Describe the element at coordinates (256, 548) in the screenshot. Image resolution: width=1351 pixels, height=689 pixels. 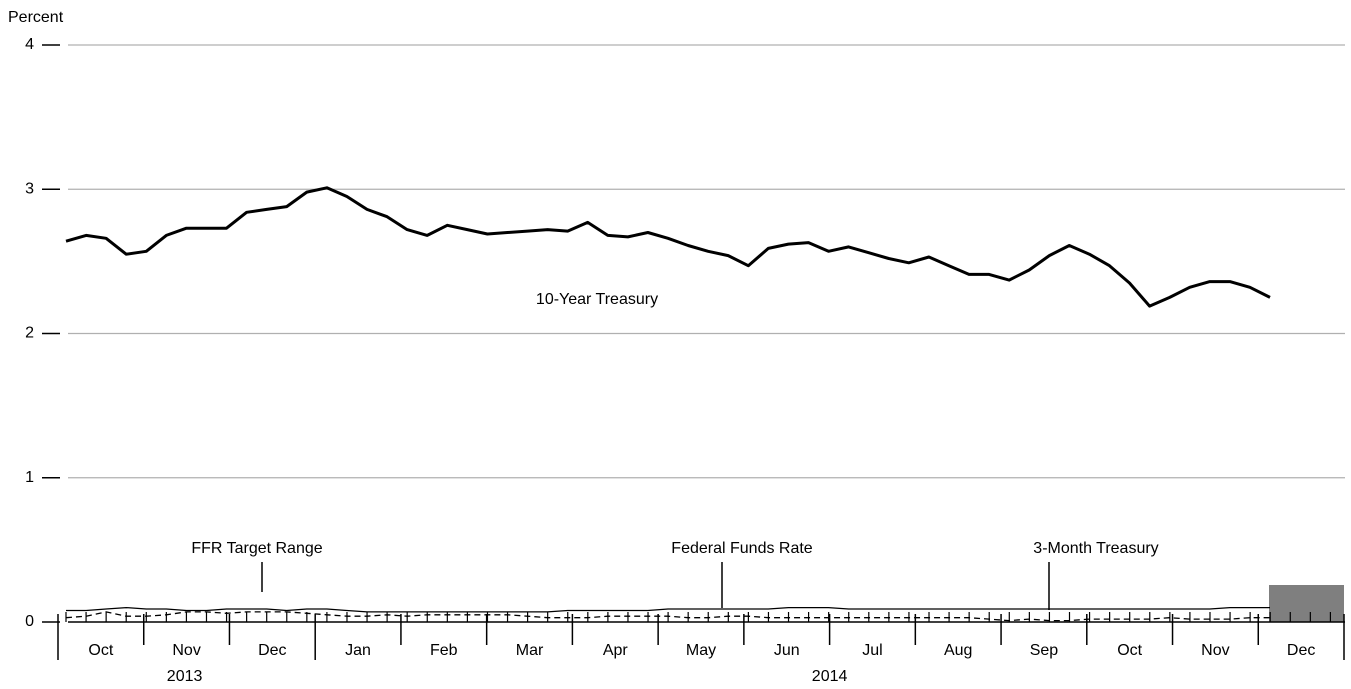
I see `annotation: FFR Target Range` at that location.